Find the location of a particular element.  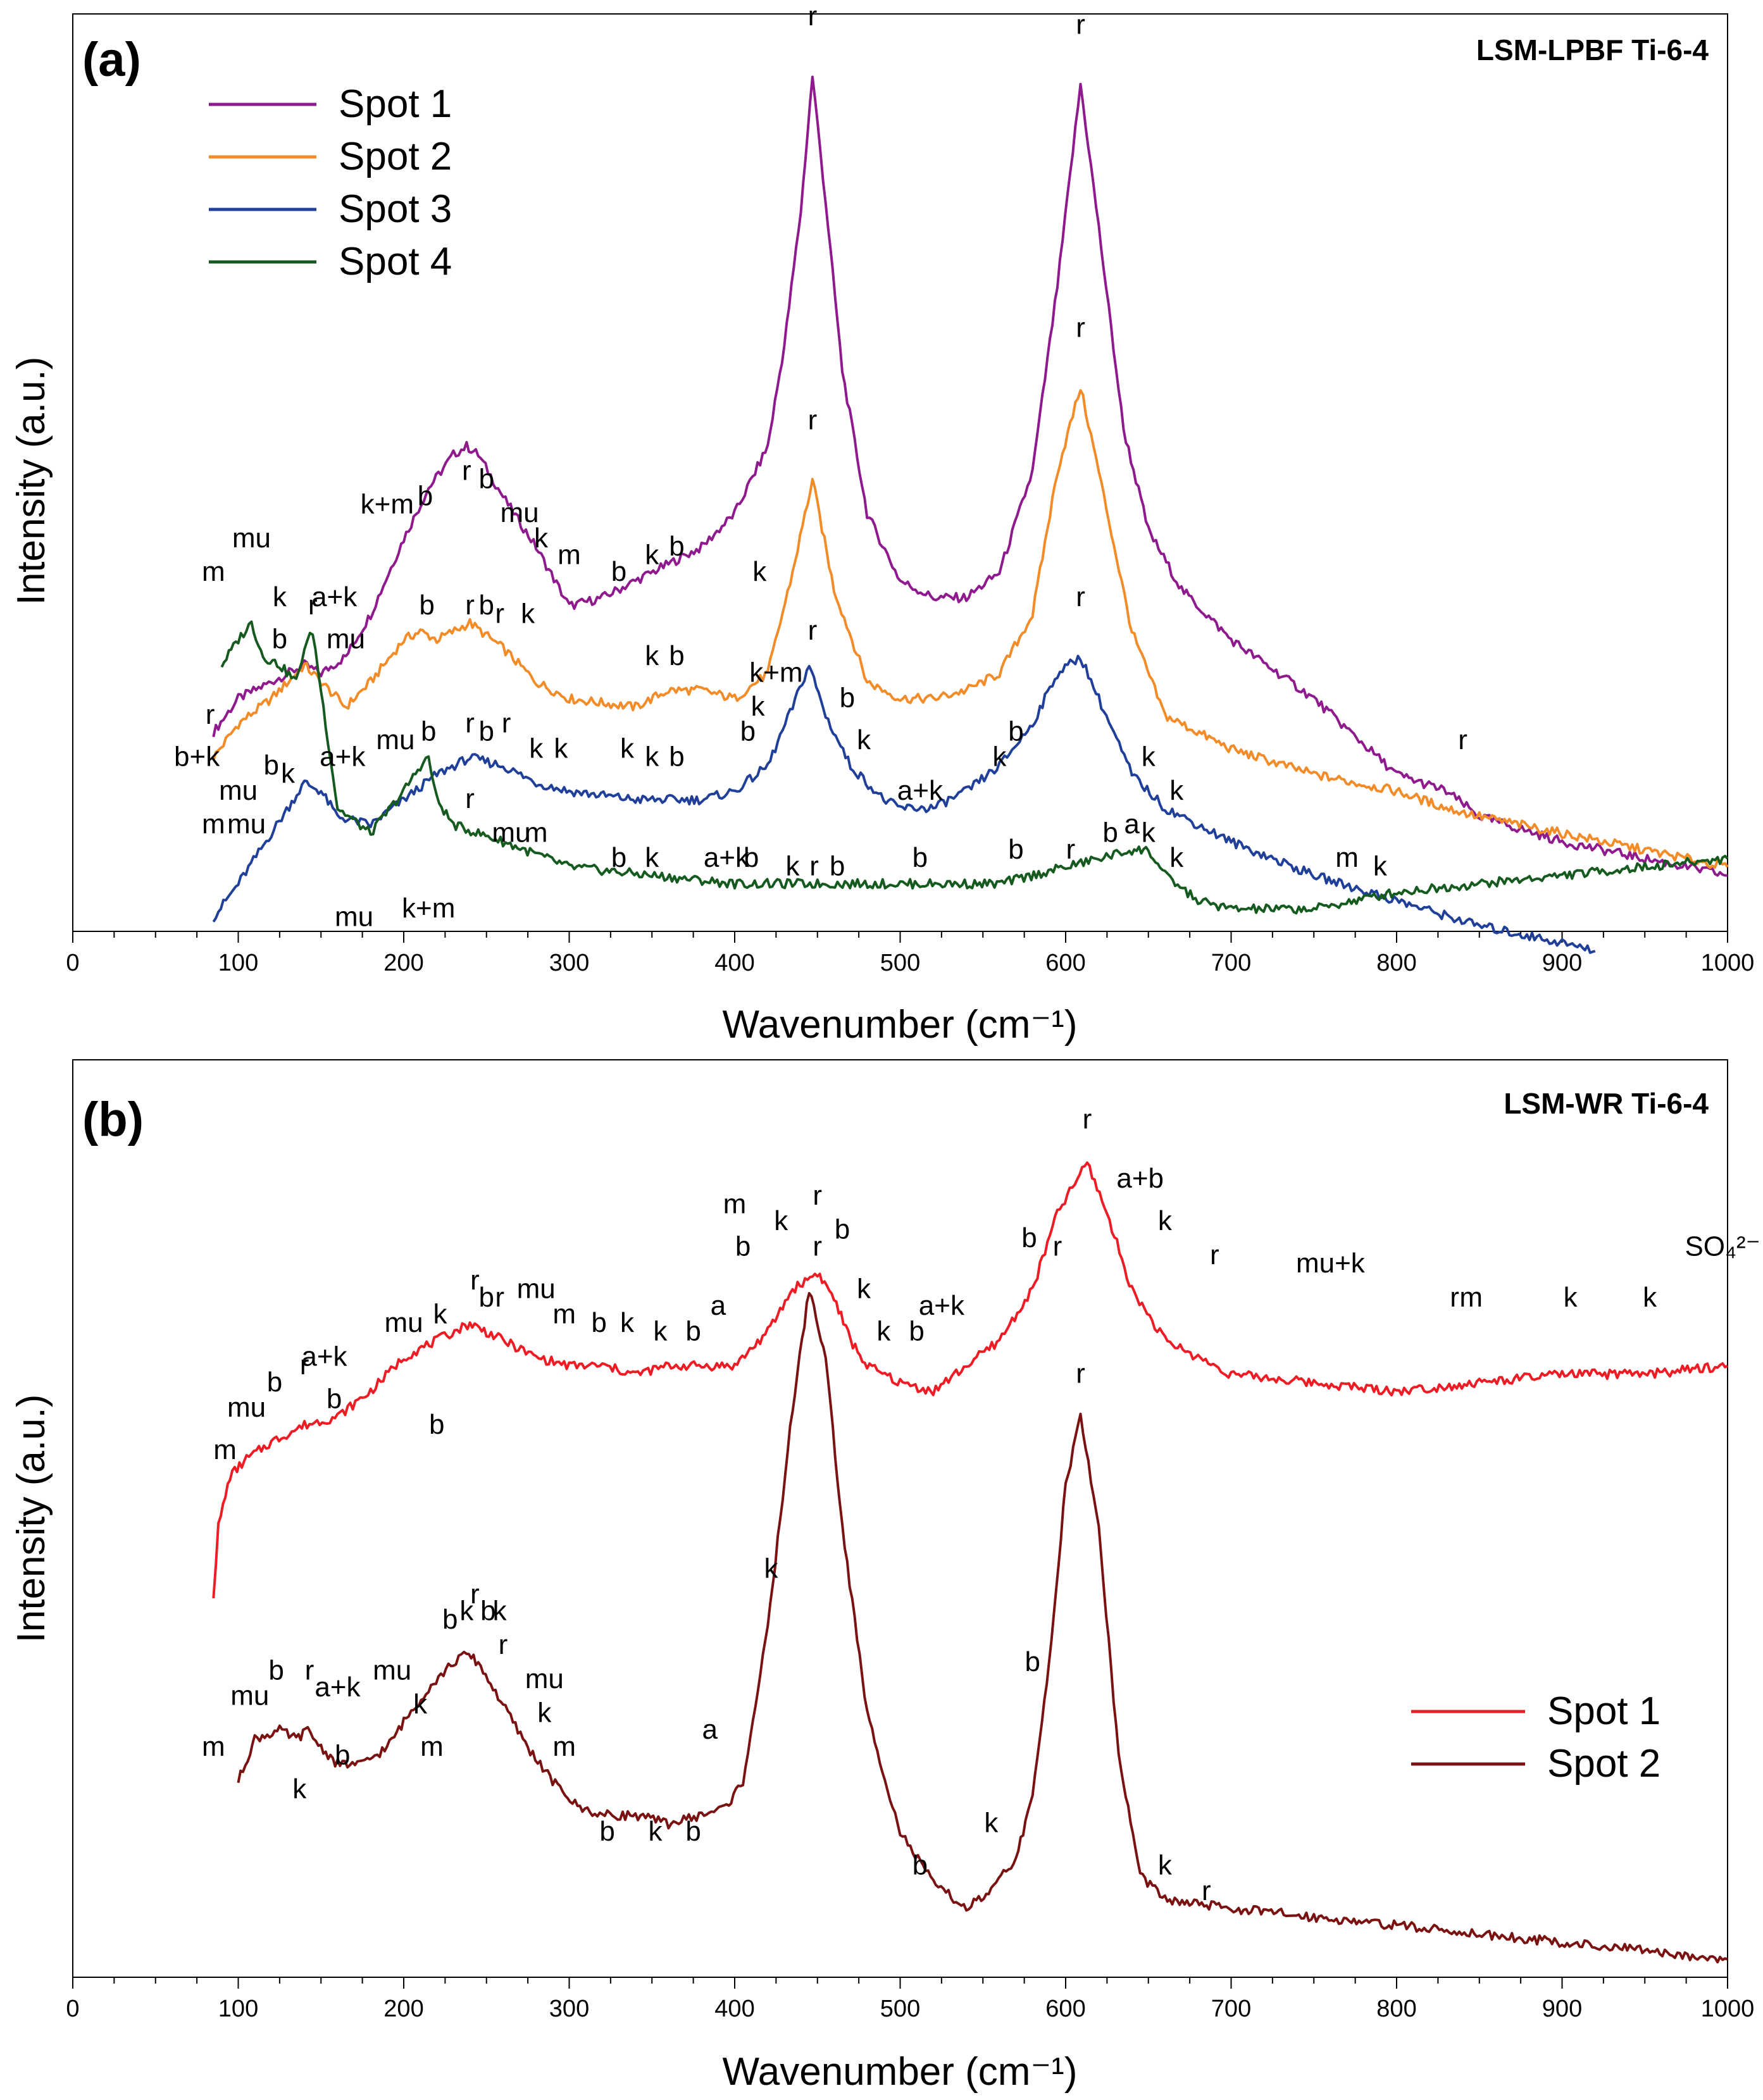

peak-annotation: a+b is located at coordinates (1140, 1178).